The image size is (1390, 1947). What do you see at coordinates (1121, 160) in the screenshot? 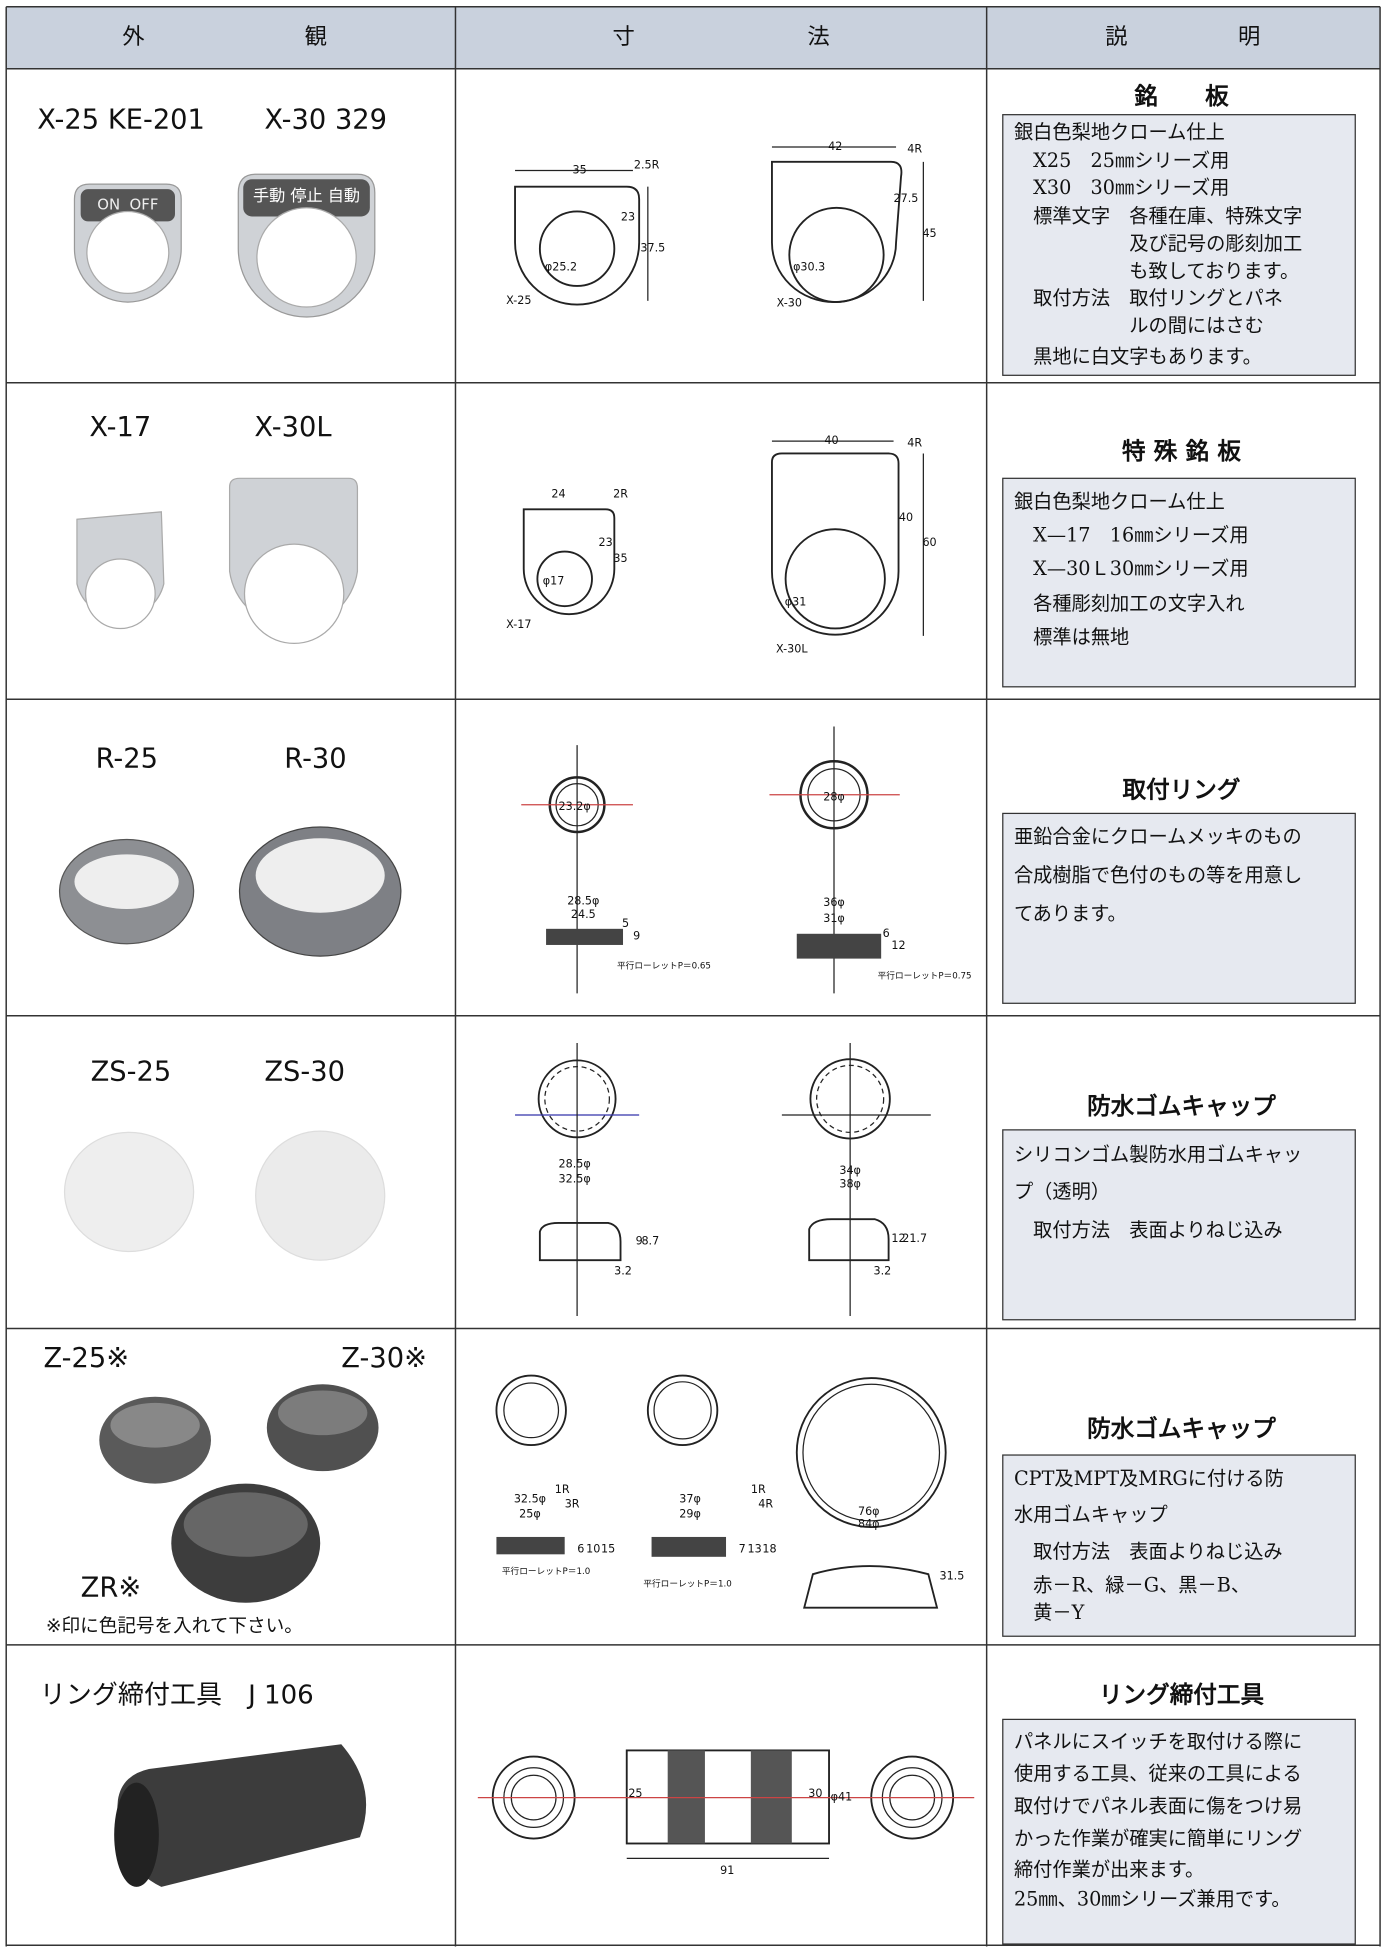
I see `description-line: X25 25㎜シリーズ用` at bounding box center [1121, 160].